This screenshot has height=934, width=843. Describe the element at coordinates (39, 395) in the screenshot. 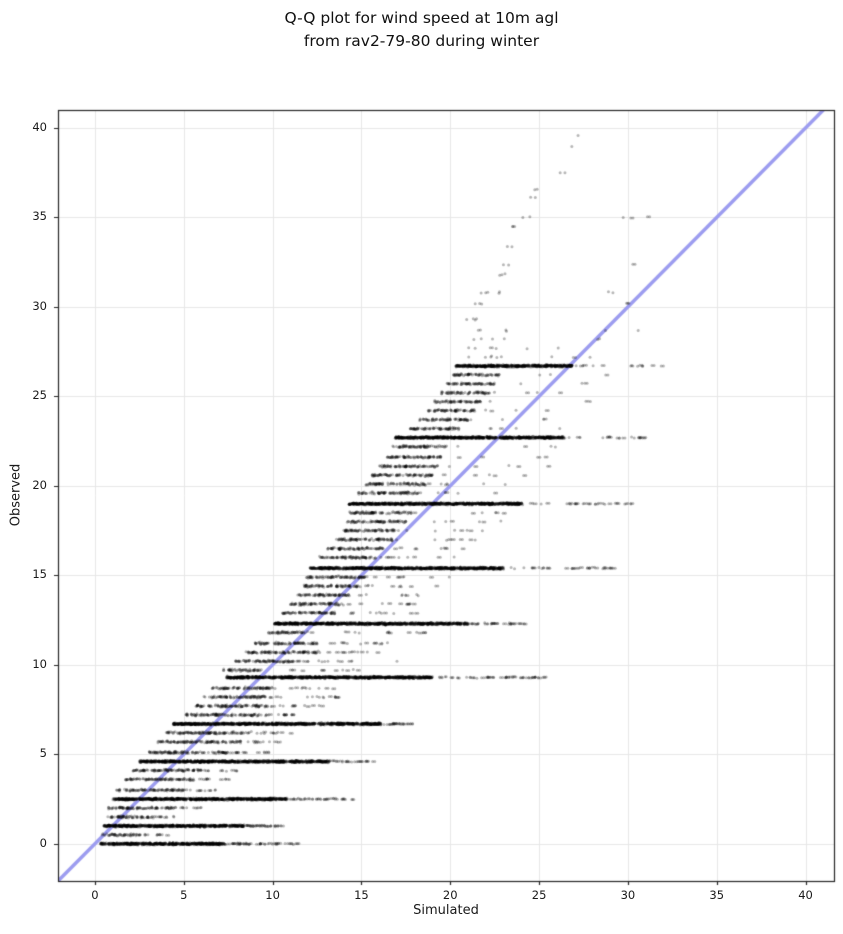

I see `y-tick-label: 25` at that location.